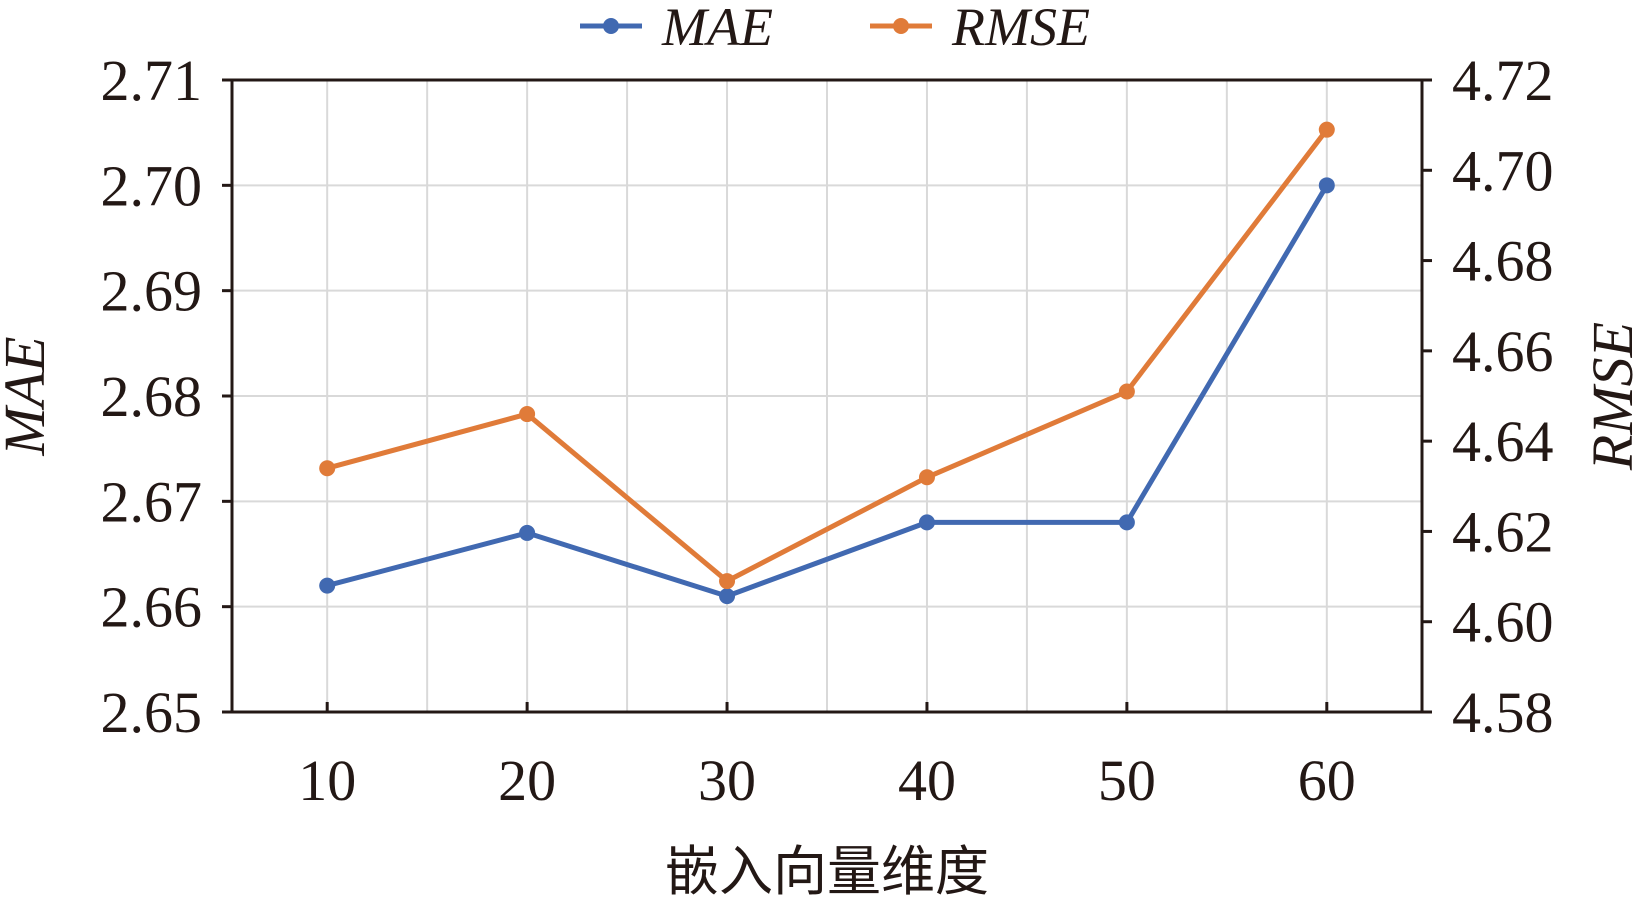 This screenshot has height=905, width=1652. Describe the element at coordinates (1503, 712) in the screenshot. I see `y-right-tick-label: 4.58` at that location.